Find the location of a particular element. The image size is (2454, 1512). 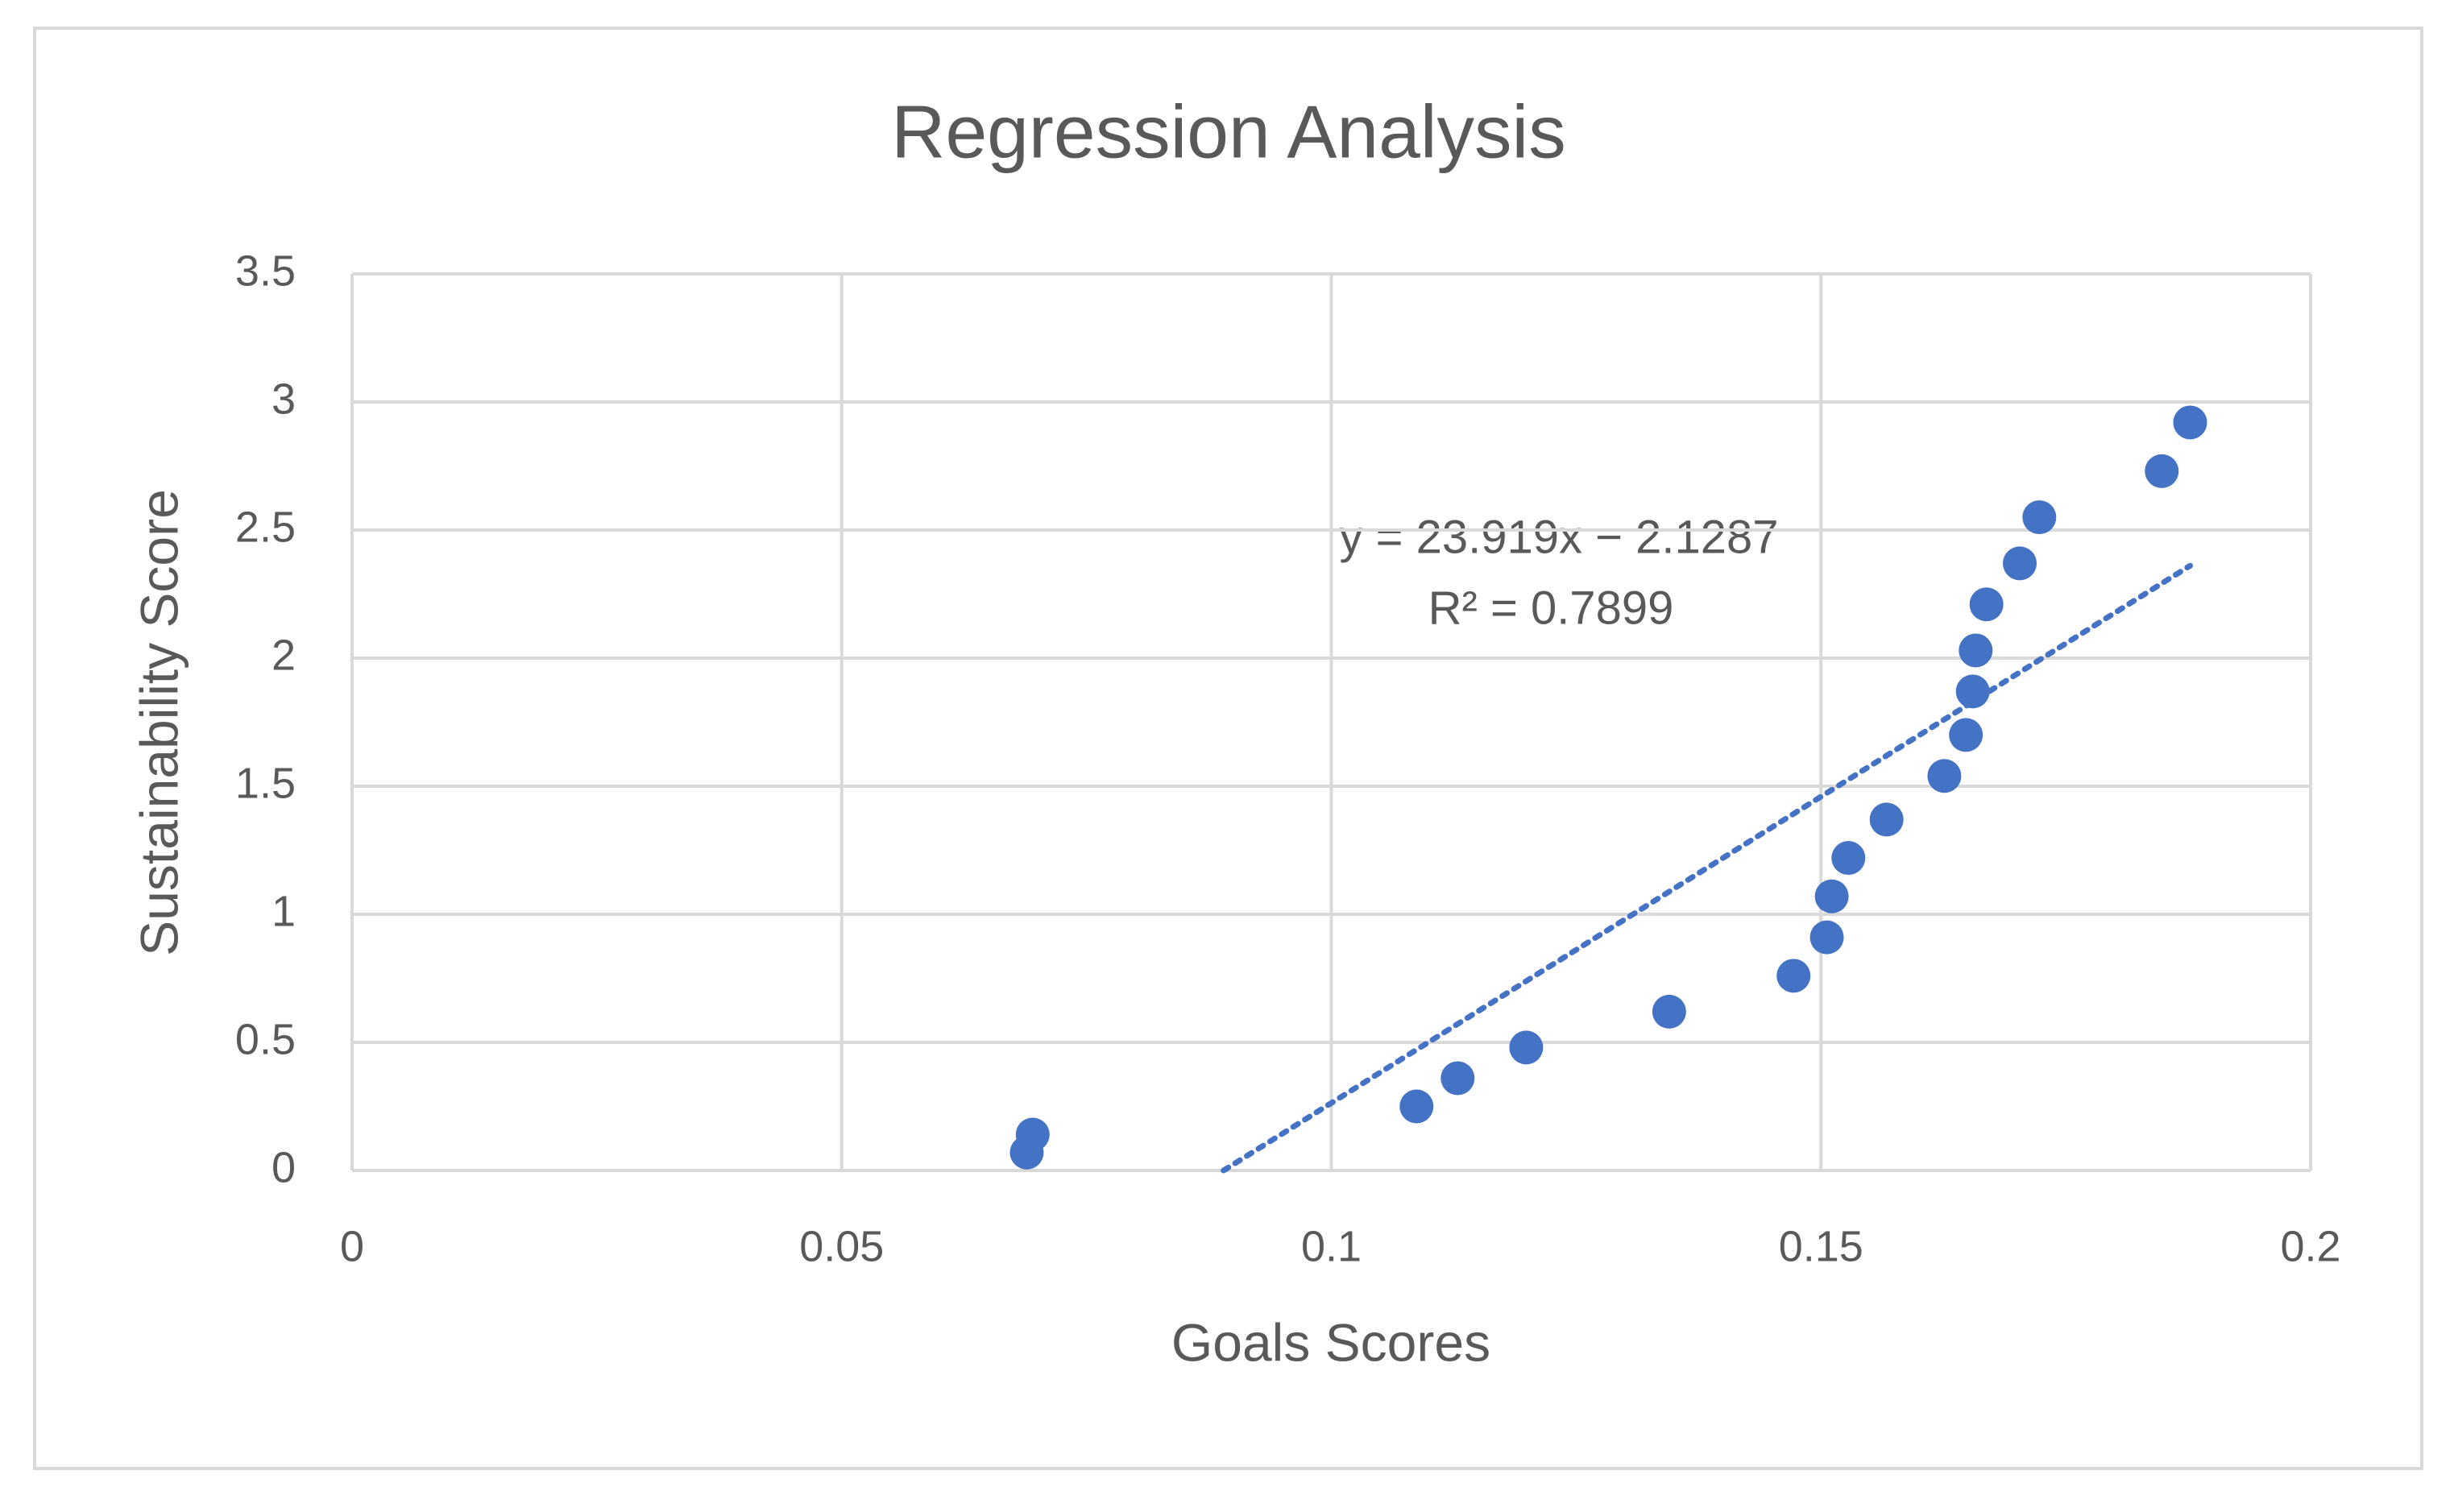

y-tick-label: 3 is located at coordinates (284, 399).